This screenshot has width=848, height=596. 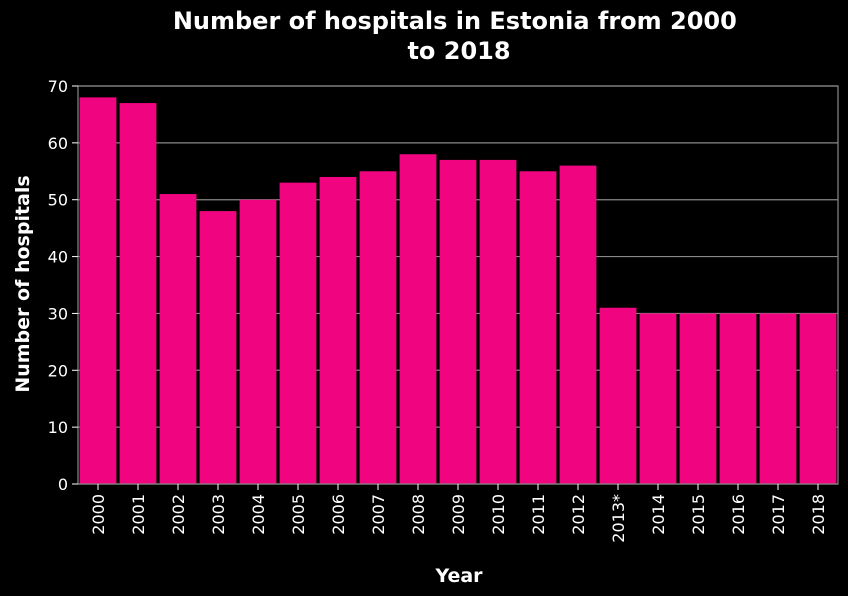 I want to click on bar-2014, so click(x=658, y=398).